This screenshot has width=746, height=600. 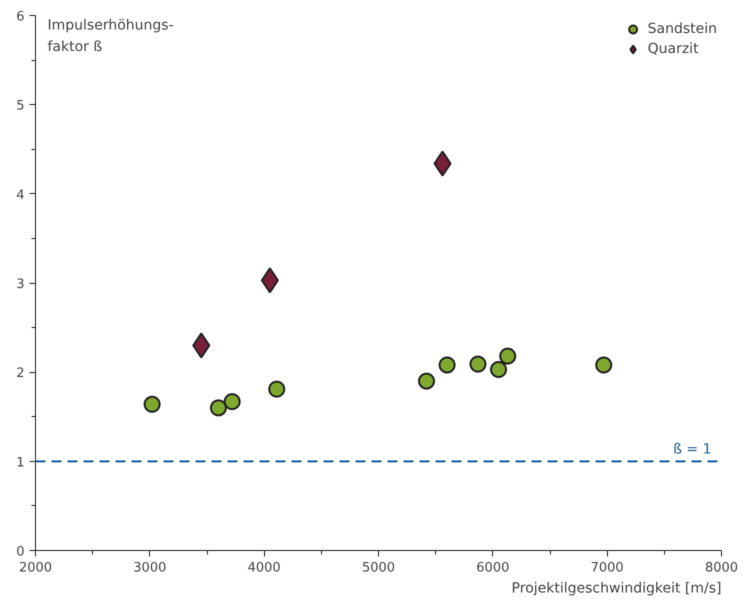 What do you see at coordinates (35, 568) in the screenshot?
I see `x-tick-label: 2000` at bounding box center [35, 568].